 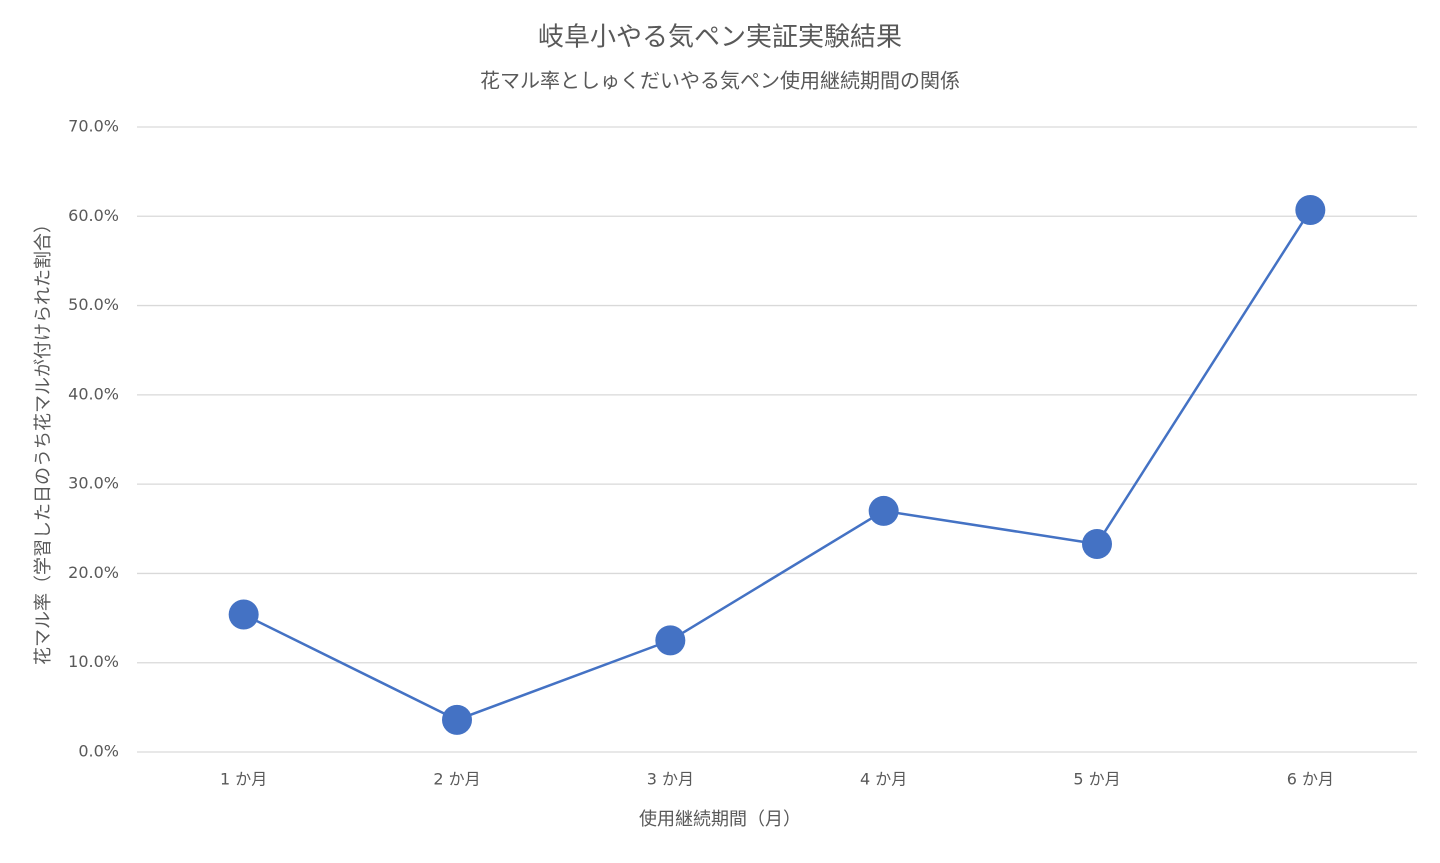 I want to click on y-tick-label: 10.0%, so click(x=93, y=661).